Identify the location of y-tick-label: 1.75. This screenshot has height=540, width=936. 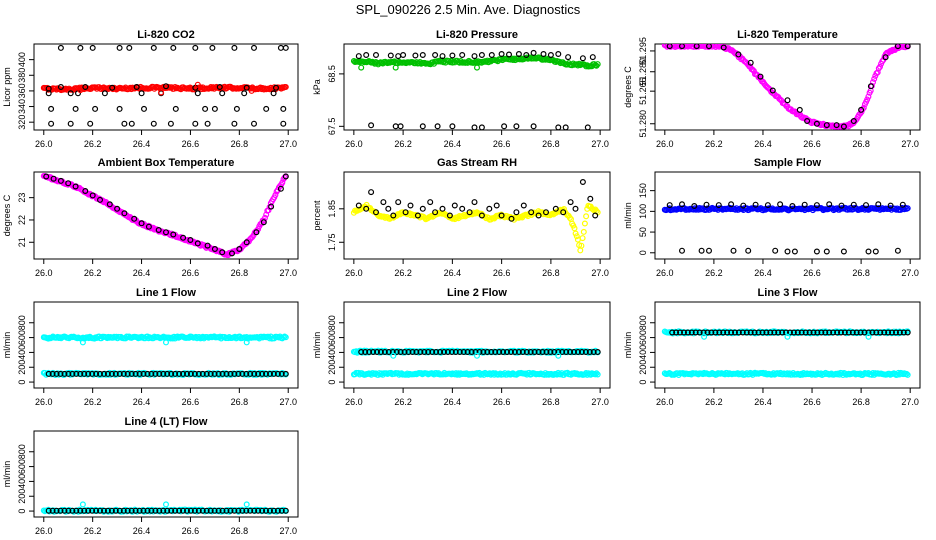
(332, 243).